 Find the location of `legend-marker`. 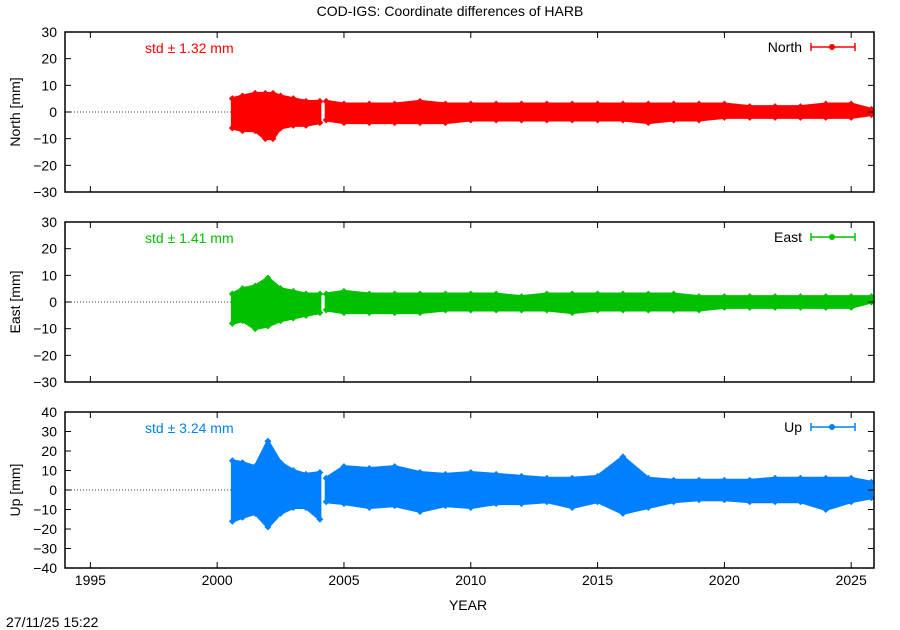

legend-marker is located at coordinates (832, 427).